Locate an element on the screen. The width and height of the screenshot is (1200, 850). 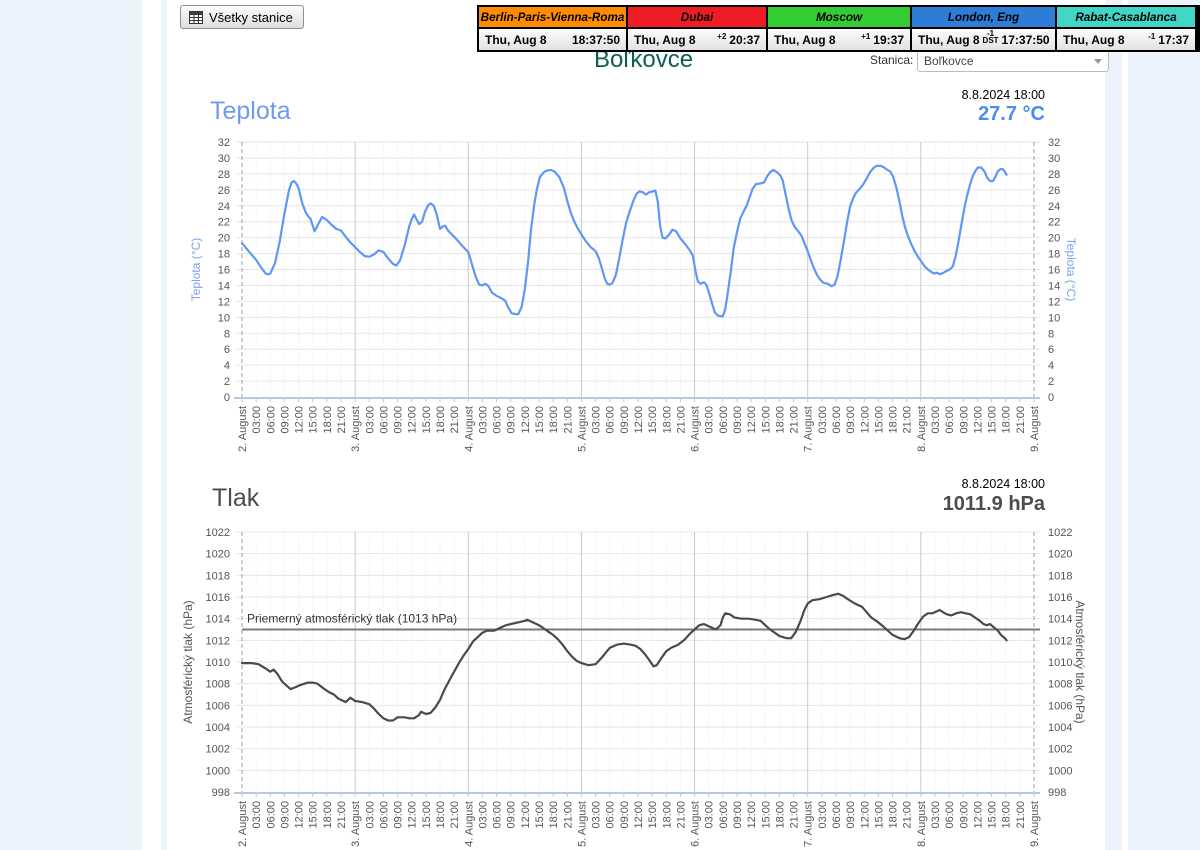
svg-text: 3. August is located at coordinates (356, 429).